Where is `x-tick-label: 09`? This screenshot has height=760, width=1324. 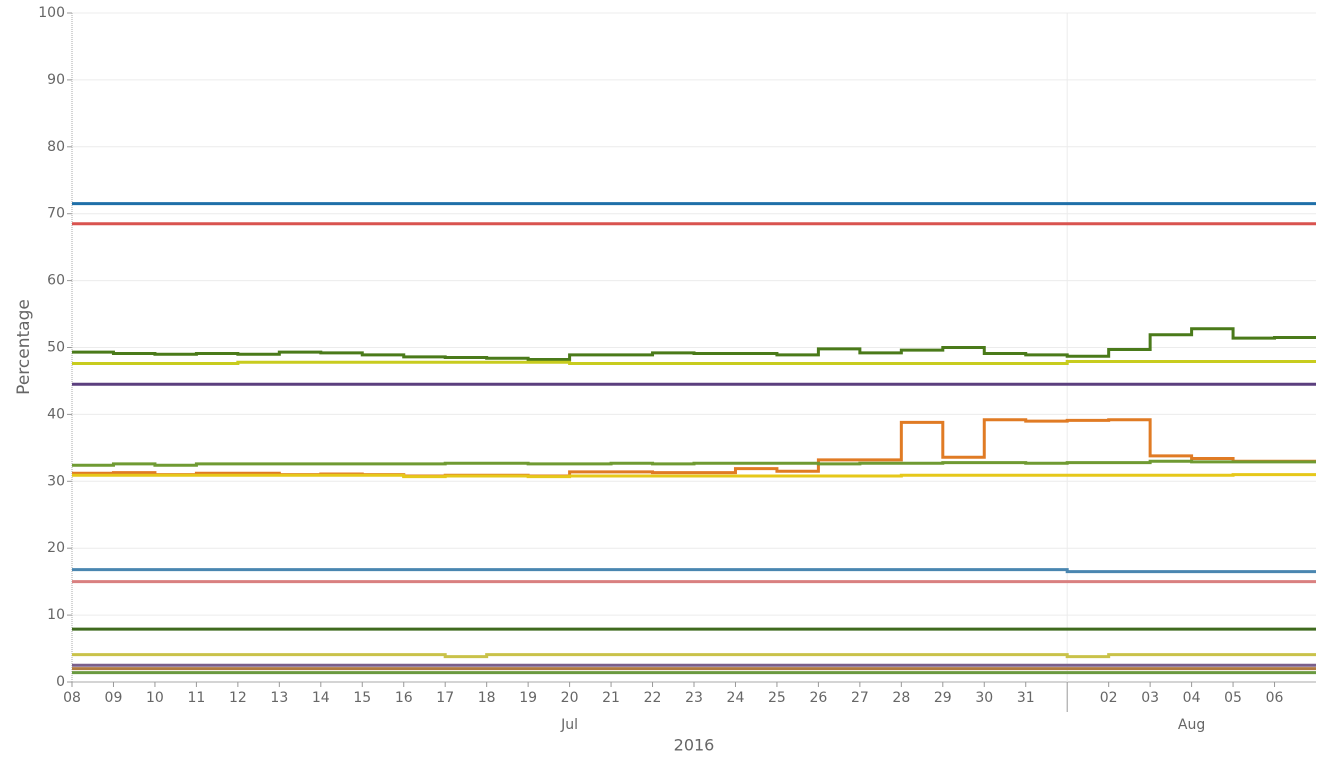
x-tick-label: 09 is located at coordinates (114, 698).